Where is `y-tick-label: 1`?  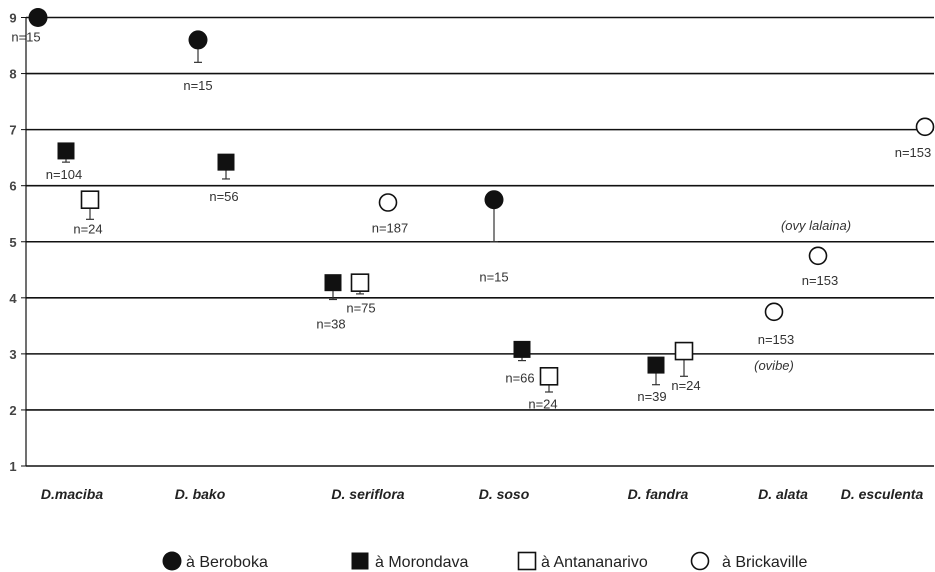 y-tick-label: 1 is located at coordinates (12, 466).